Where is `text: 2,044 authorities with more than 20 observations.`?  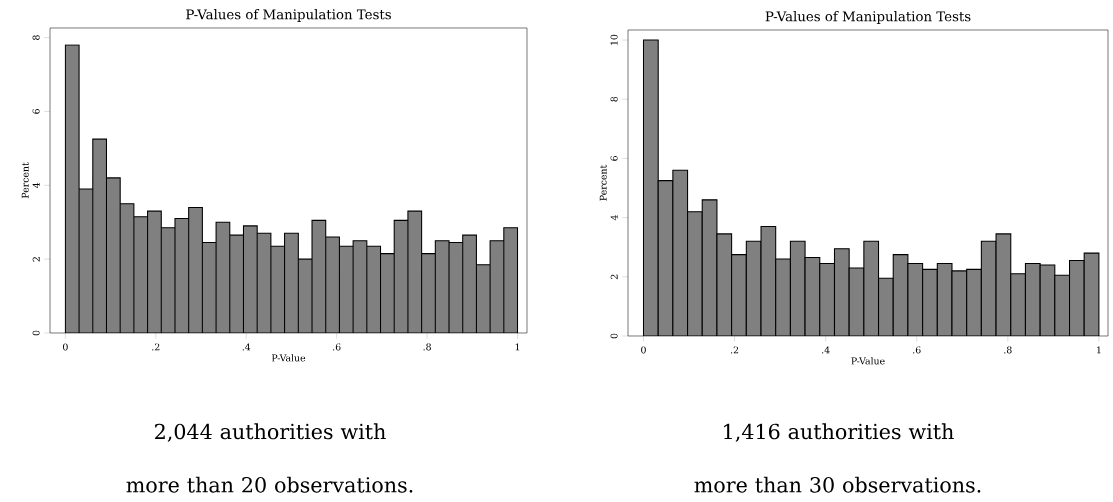 text: 2,044 authorities with more than 20 observations. is located at coordinates (269, 458).